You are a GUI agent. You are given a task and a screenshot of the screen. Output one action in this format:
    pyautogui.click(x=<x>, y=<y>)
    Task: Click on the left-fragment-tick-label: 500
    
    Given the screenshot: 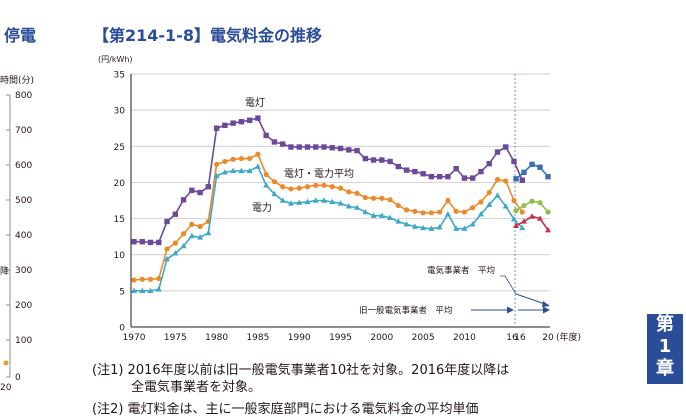 What is the action you would take?
    pyautogui.click(x=23, y=201)
    